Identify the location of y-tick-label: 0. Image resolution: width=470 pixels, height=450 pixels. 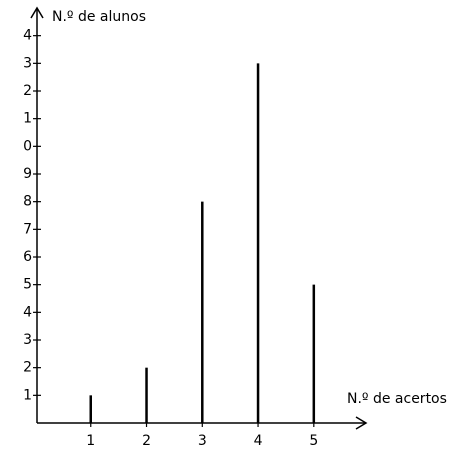
(27, 146).